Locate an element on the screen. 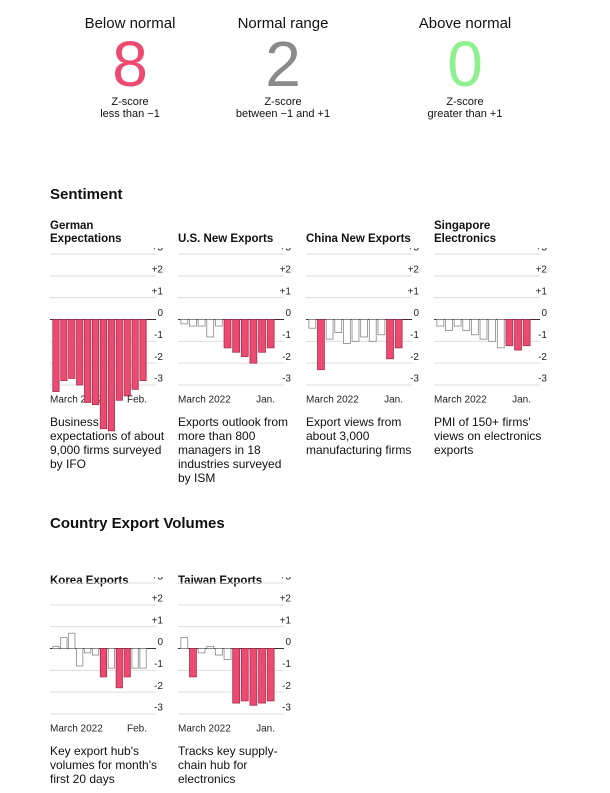 The image size is (610, 793). chart: +3 +2 +1 0 -1 -2 -3 March 2022 Feb. is located at coordinates (107, 656).